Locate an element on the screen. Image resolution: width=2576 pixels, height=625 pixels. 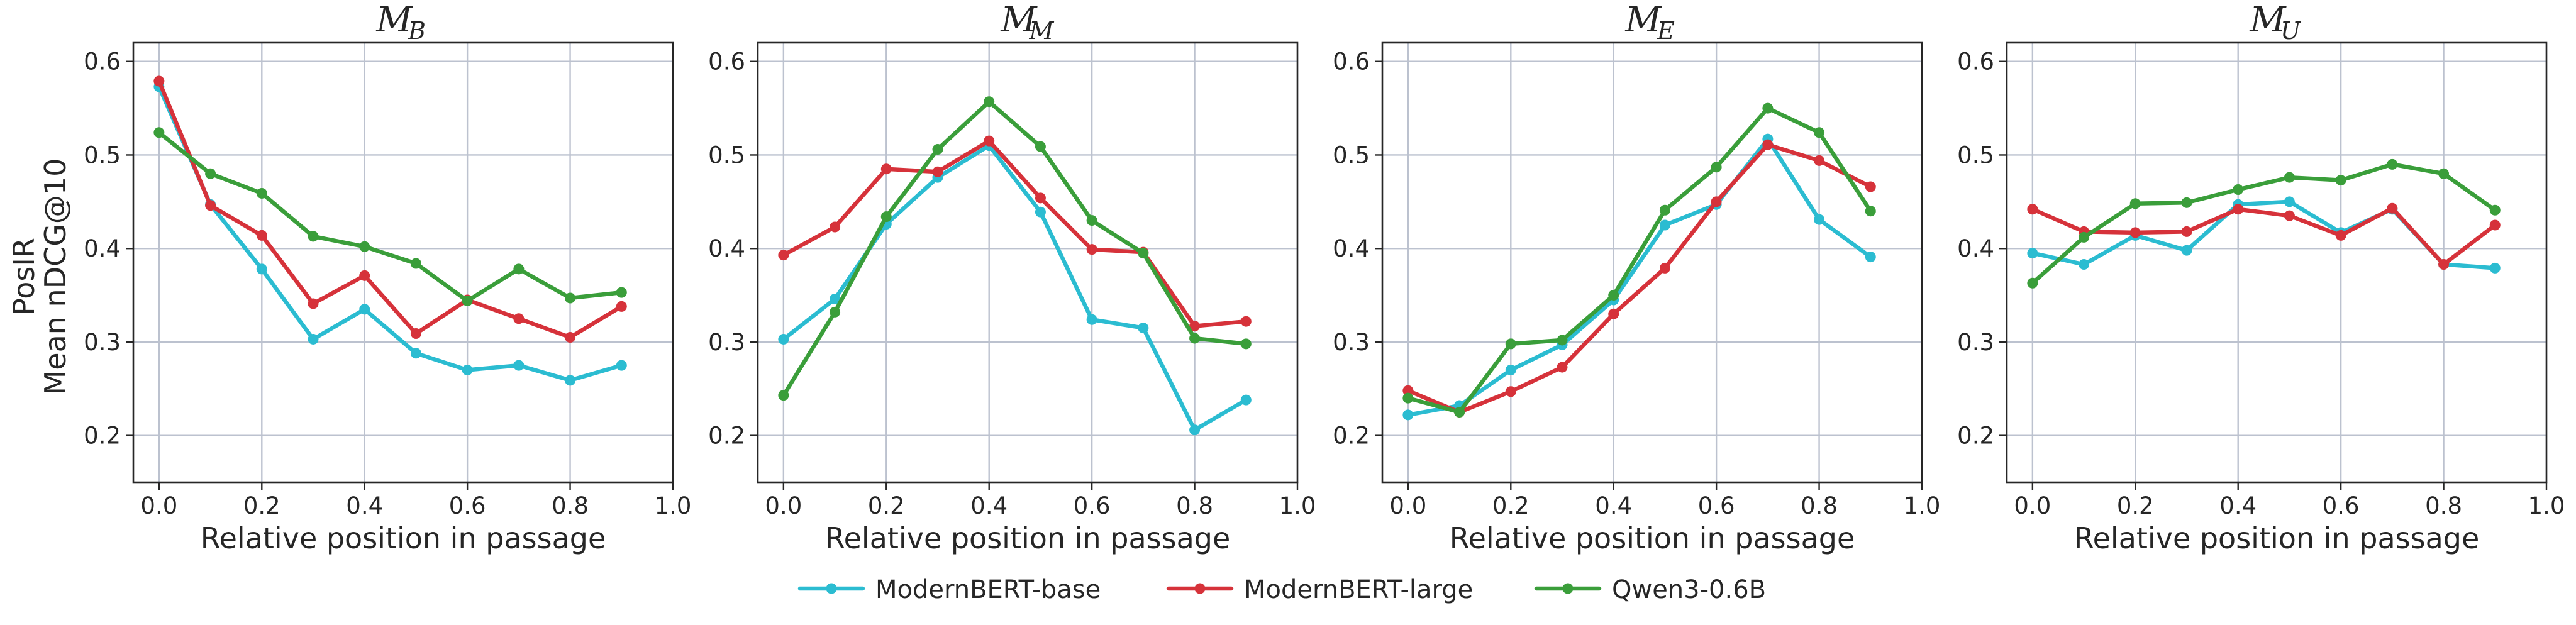
legend-swatch-marker is located at coordinates (1568, 588).